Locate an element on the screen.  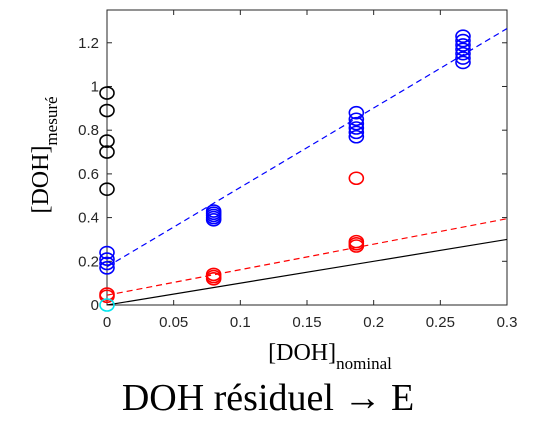
y-tick-label: 0.4 is located at coordinates (88, 218).